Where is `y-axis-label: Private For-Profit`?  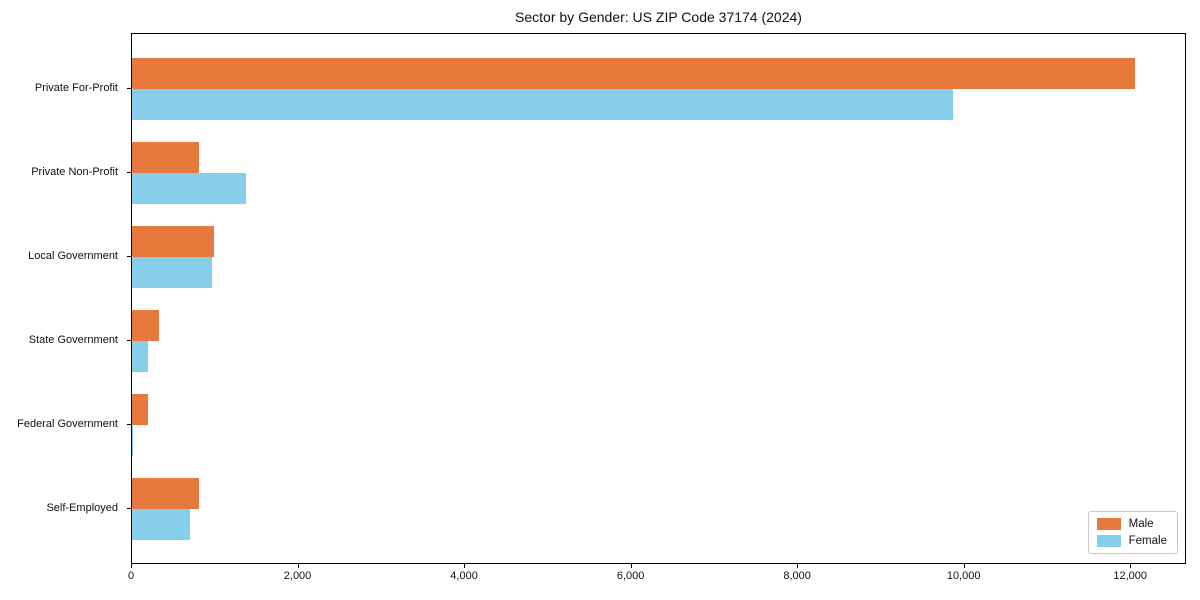
y-axis-label: Private For-Profit is located at coordinates (76, 88).